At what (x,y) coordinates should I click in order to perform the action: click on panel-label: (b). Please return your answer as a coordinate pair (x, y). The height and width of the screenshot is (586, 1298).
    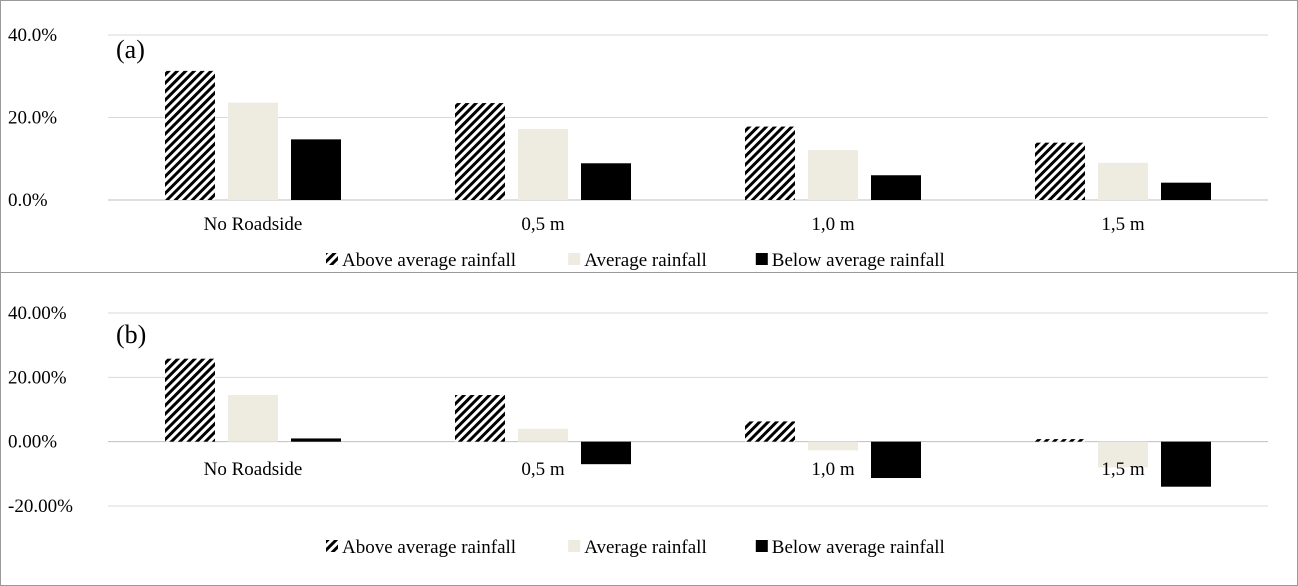
    Looking at the image, I should click on (131, 334).